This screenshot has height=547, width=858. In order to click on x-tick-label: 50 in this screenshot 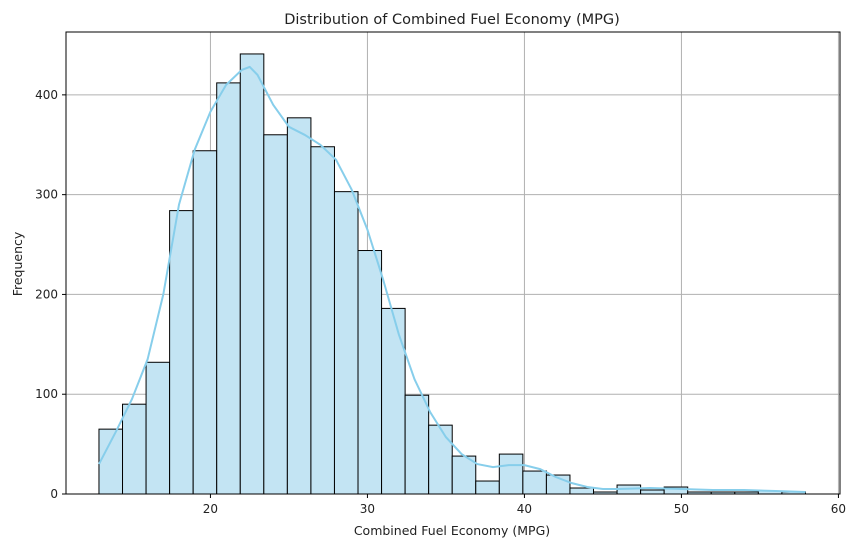, I will do `click(681, 509)`.